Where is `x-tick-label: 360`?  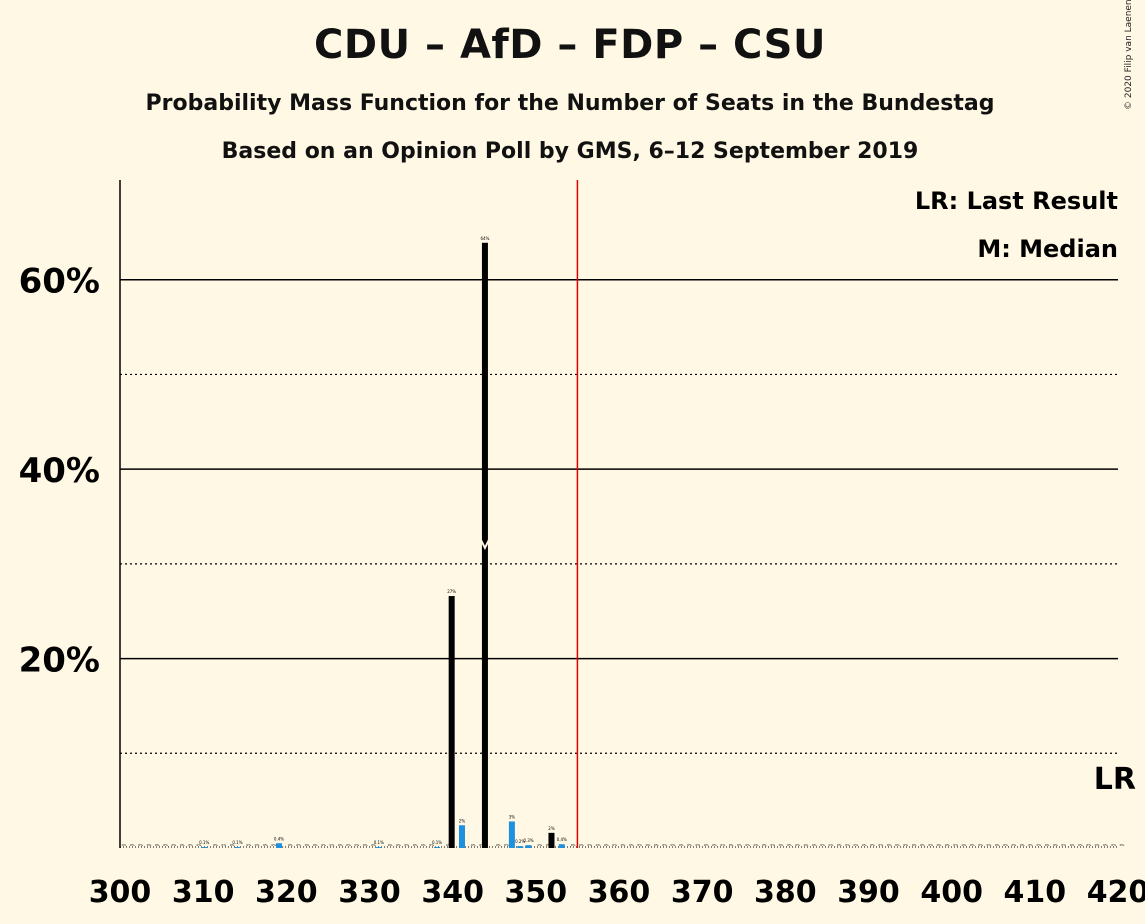
x-tick-label: 360 is located at coordinates (619, 892).